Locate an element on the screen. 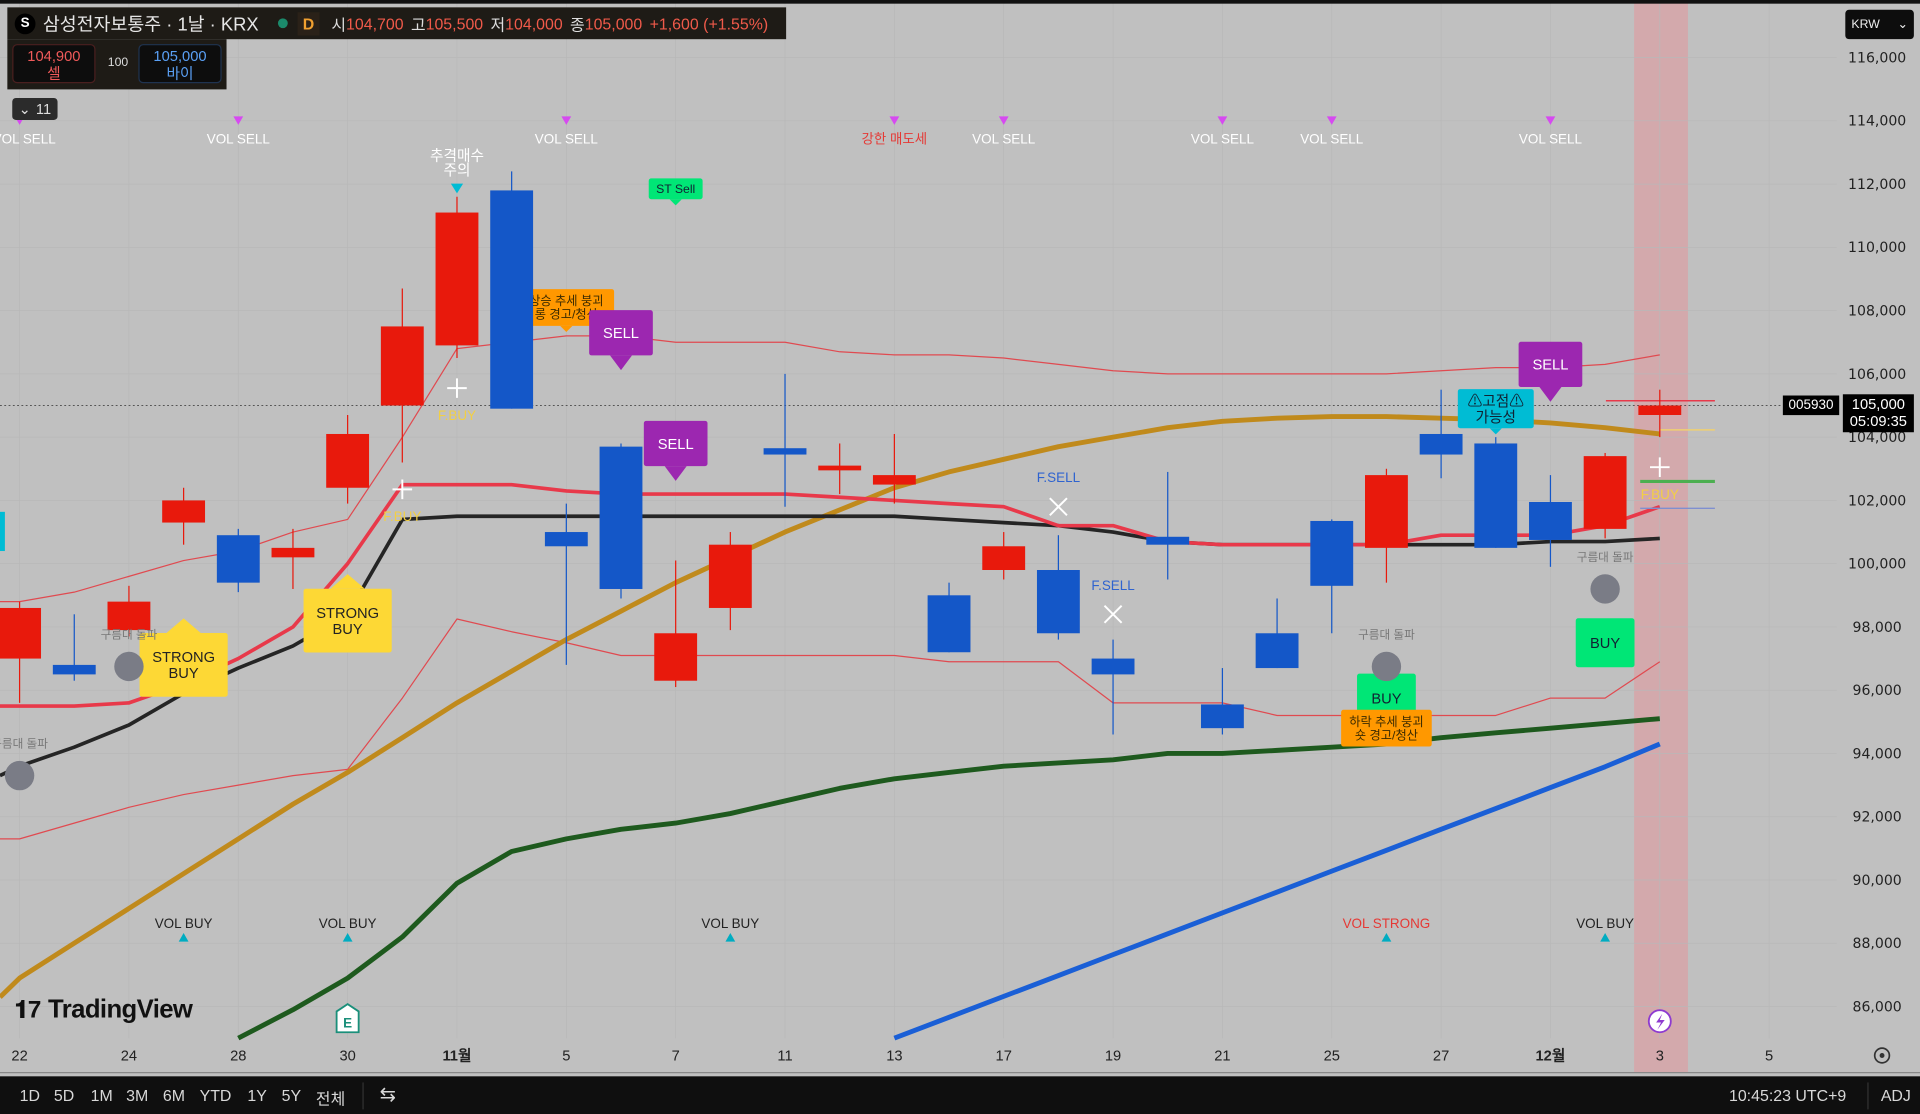 Image resolution: width=1920 pixels, height=1114 pixels. strong-buy-signal-label: BUY is located at coordinates (184, 674).